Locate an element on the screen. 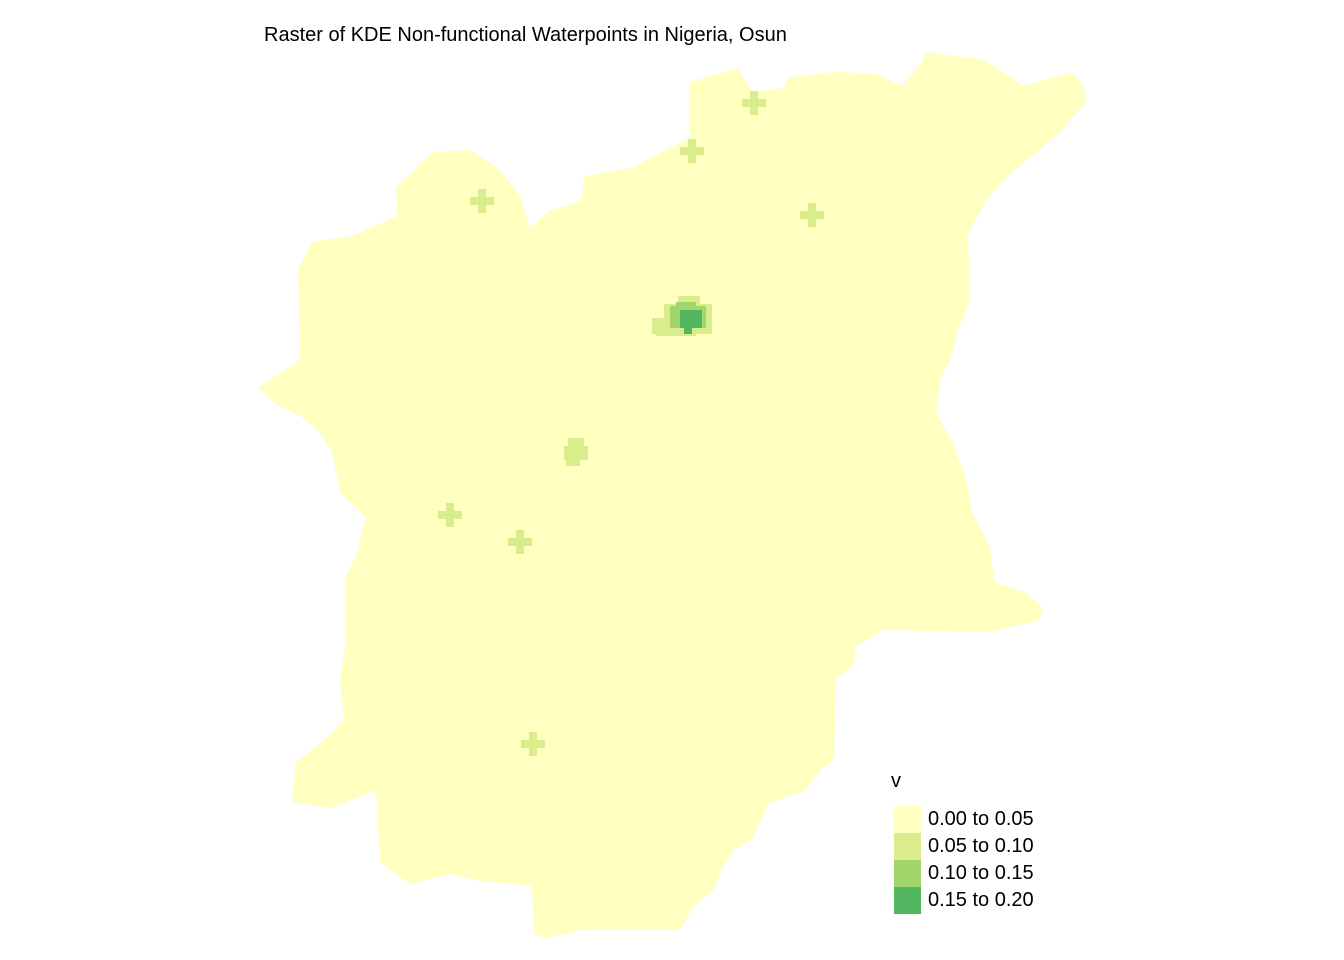  legend-item-class-3: 0.10 to 0.15 is located at coordinates (994, 873).